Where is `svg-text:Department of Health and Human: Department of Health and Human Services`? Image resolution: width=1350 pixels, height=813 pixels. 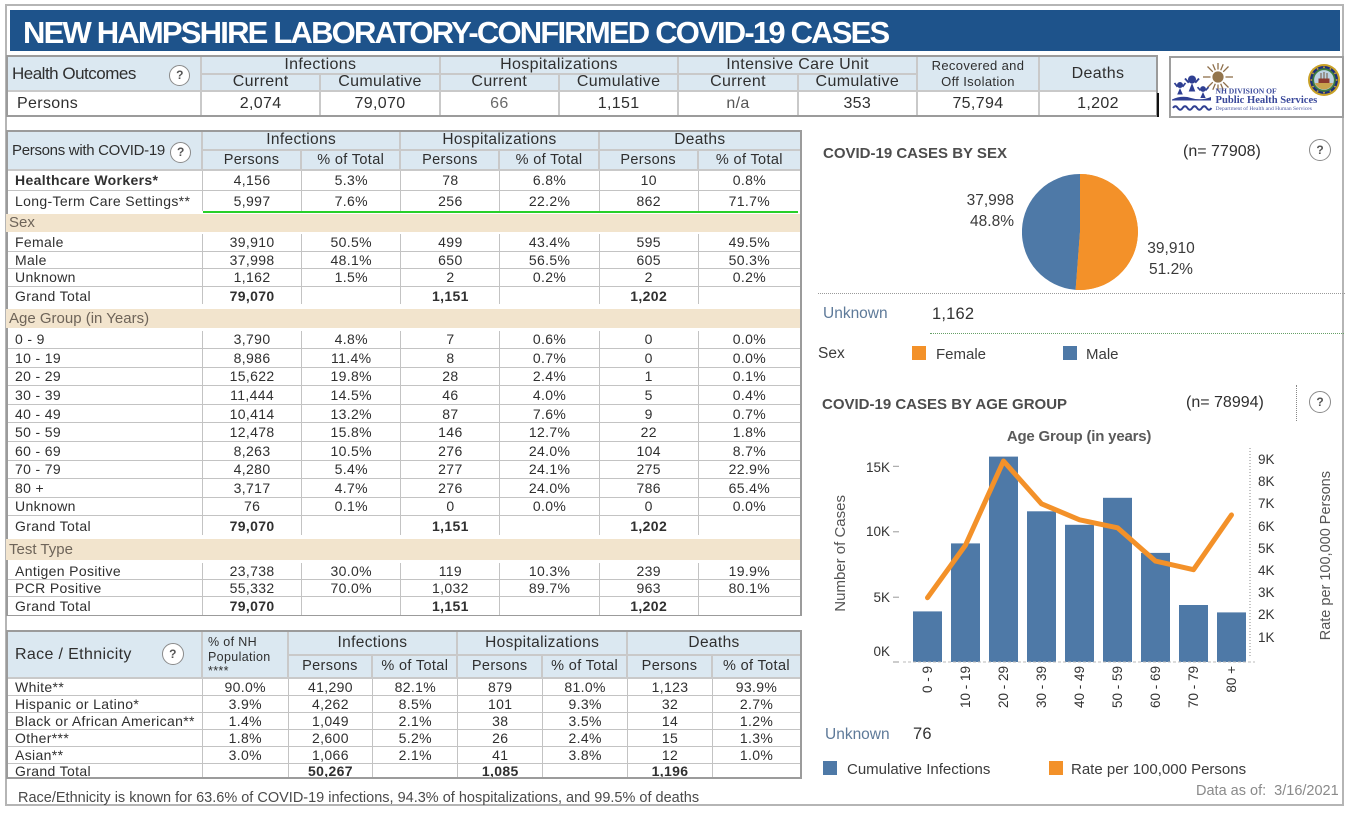
svg-text:Department of Health and Human: Department of Health and Human Services is located at coordinates (1264, 108).